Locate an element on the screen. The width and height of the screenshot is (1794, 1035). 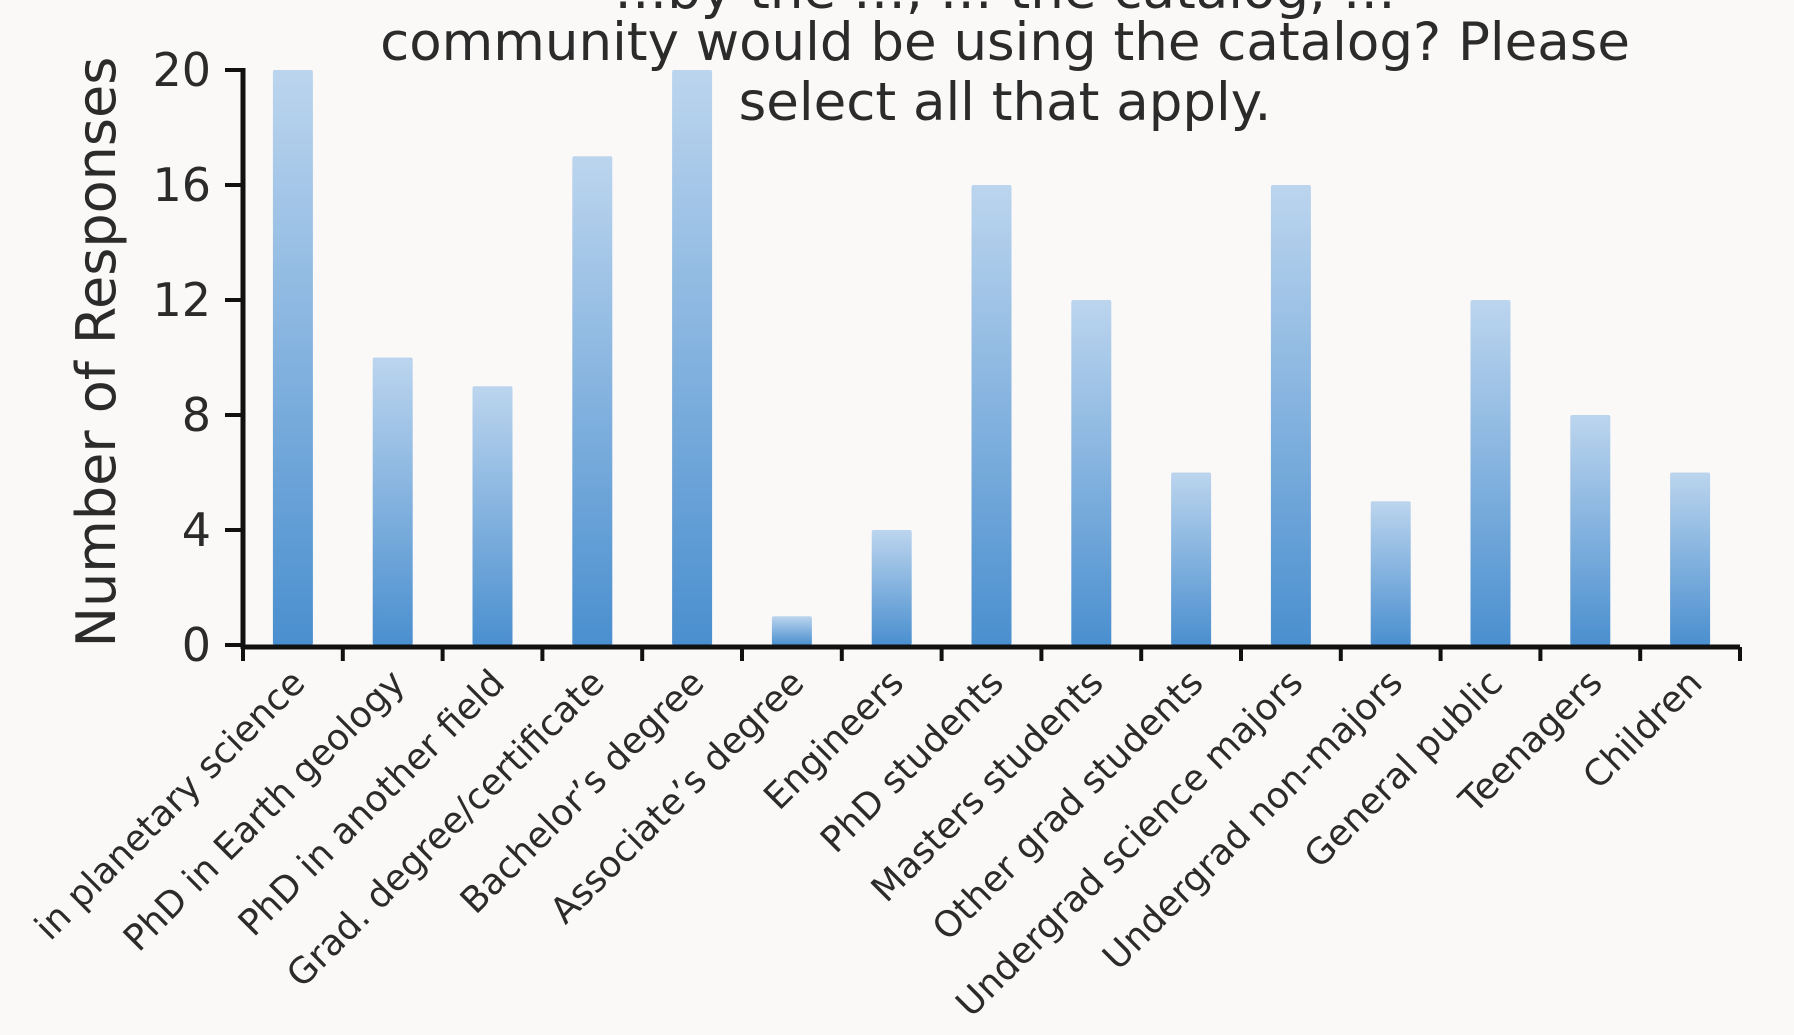
y-tick-label: 20 is located at coordinates (181, 70).